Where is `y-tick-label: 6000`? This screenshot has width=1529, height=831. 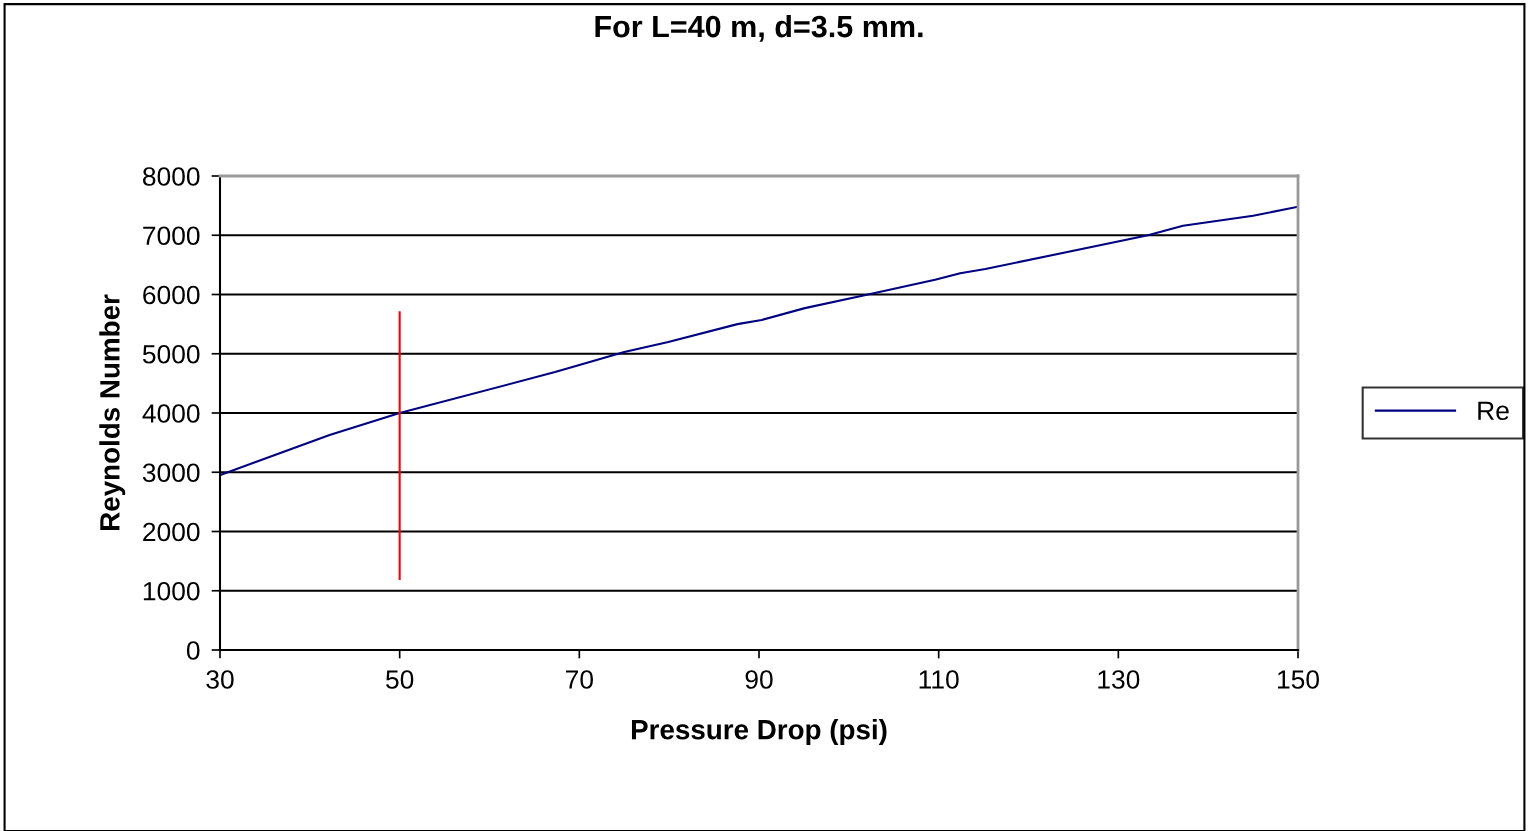 y-tick-label: 6000 is located at coordinates (171, 295).